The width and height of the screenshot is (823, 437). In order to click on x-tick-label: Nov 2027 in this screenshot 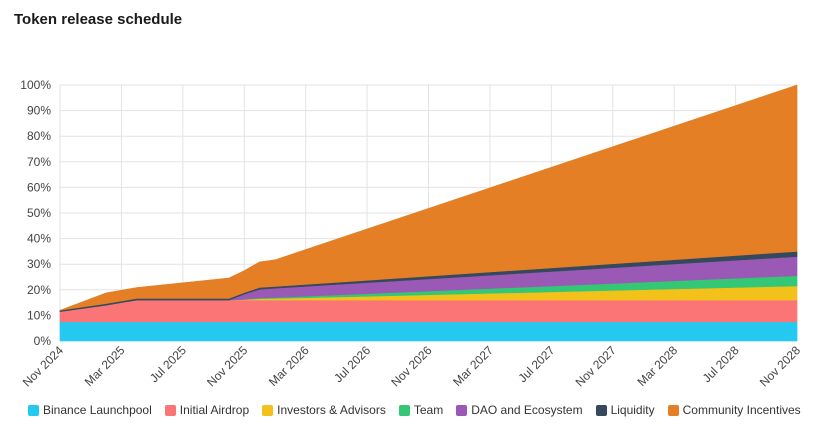, I will do `click(596, 366)`.